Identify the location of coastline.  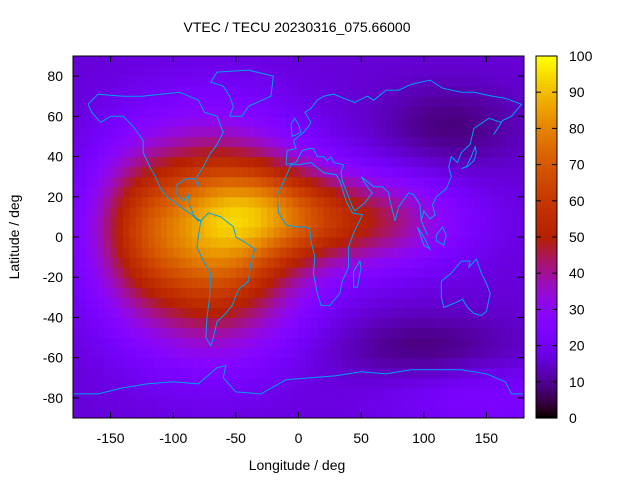
(404, 157).